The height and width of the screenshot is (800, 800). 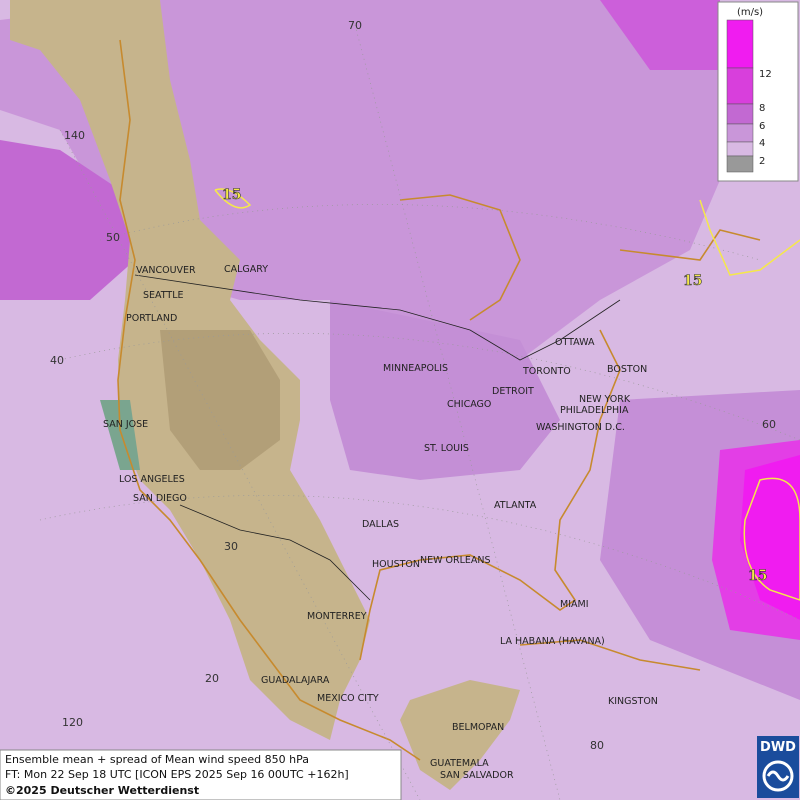 I want to click on city-label: DETROIT, so click(x=513, y=391).